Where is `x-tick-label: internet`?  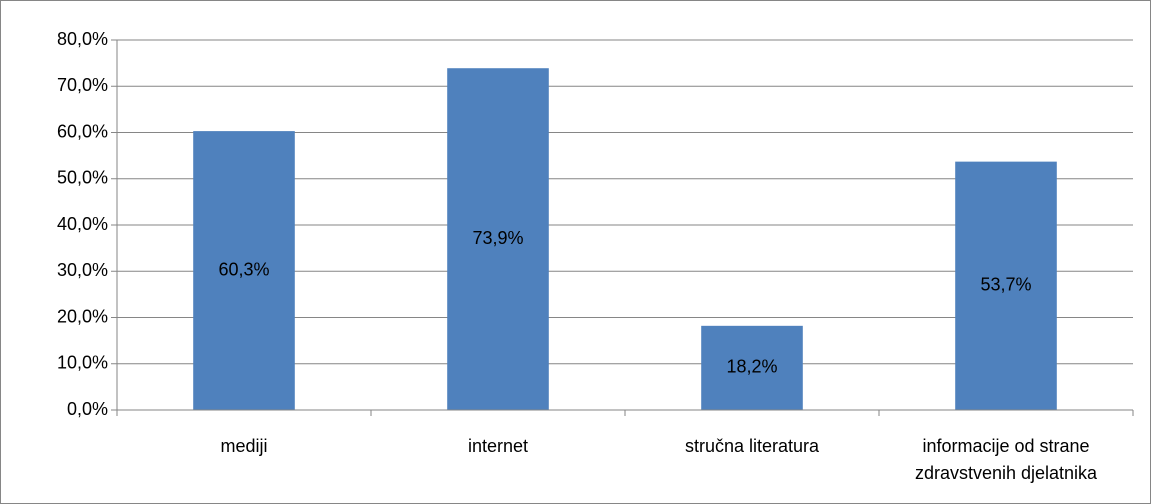 x-tick-label: internet is located at coordinates (498, 446).